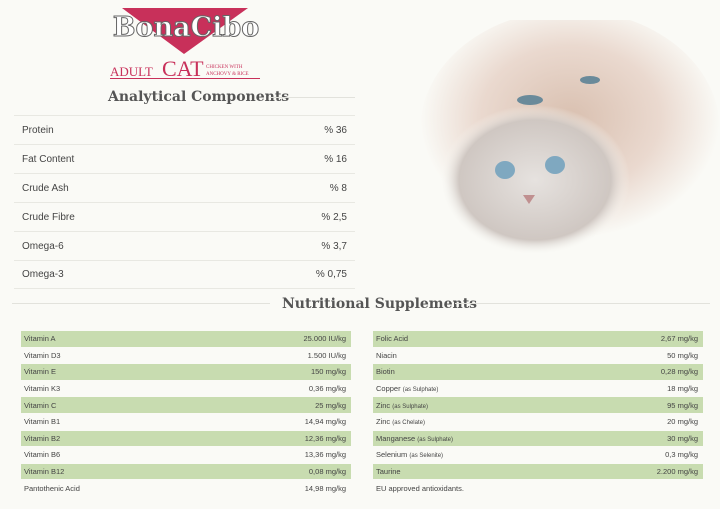 This screenshot has height=509, width=720. I want to click on row-label: Taurine, so click(388, 471).